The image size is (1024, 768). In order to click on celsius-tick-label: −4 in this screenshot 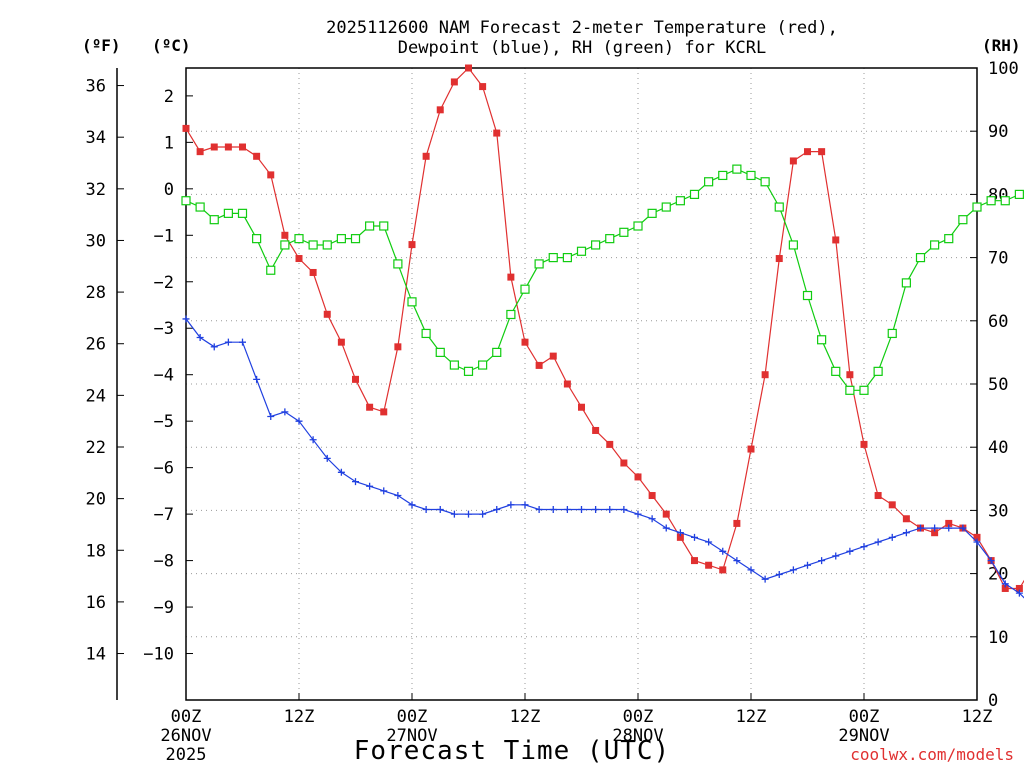, I will do `click(164, 376)`.